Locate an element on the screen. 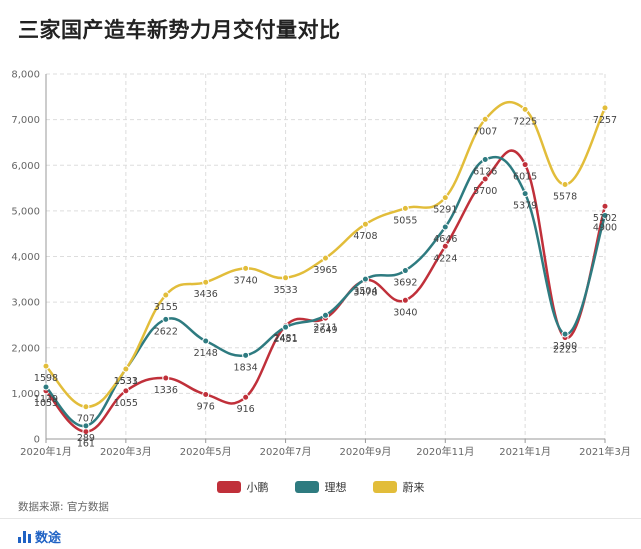 This screenshot has width=641, height=549. data-label: 3040 is located at coordinates (405, 312).